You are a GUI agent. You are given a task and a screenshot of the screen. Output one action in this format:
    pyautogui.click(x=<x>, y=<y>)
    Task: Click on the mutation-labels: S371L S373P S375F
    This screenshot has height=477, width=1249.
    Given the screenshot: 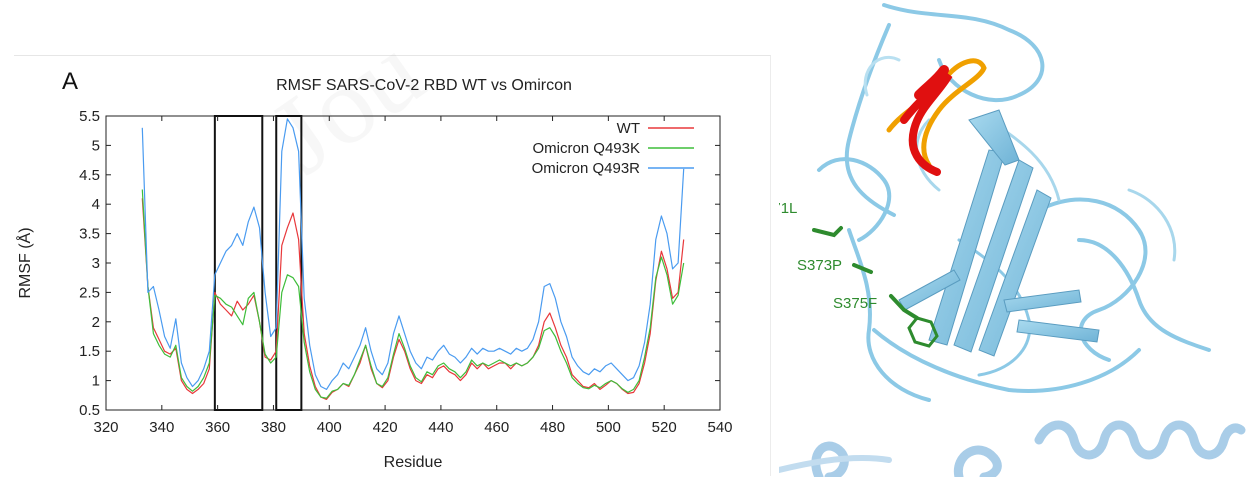 What is the action you would take?
    pyautogui.click(x=828, y=256)
    